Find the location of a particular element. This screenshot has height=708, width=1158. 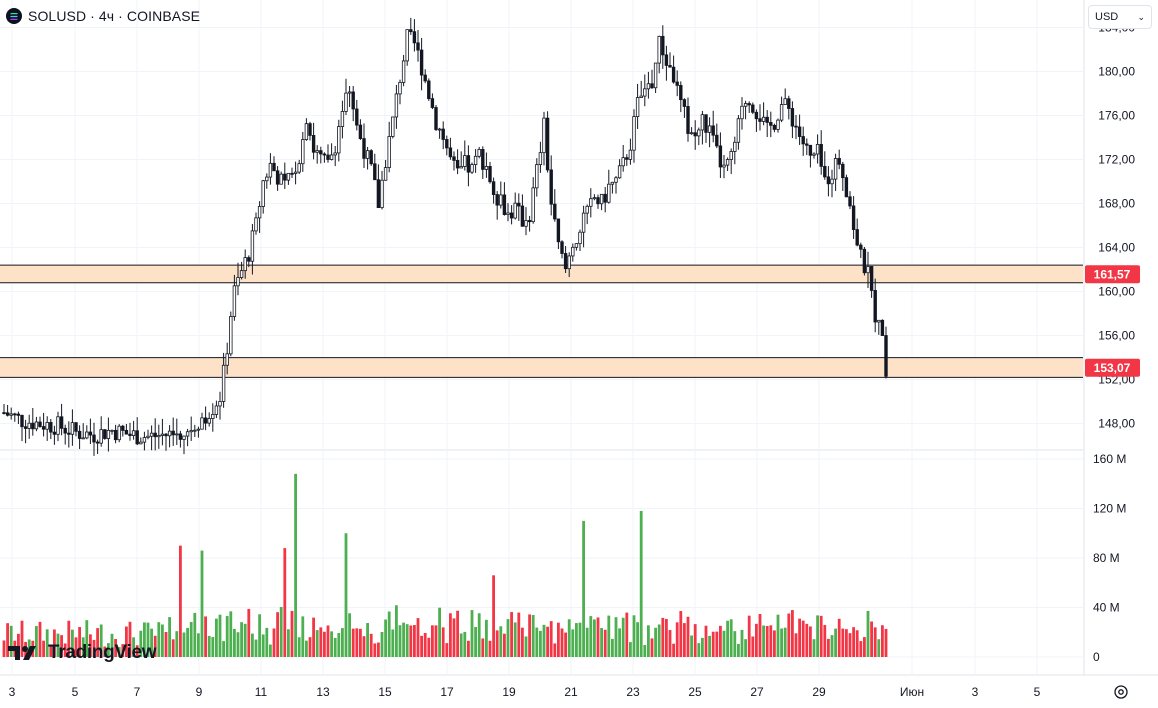

settings-gear-icon is located at coordinates (1121, 692).